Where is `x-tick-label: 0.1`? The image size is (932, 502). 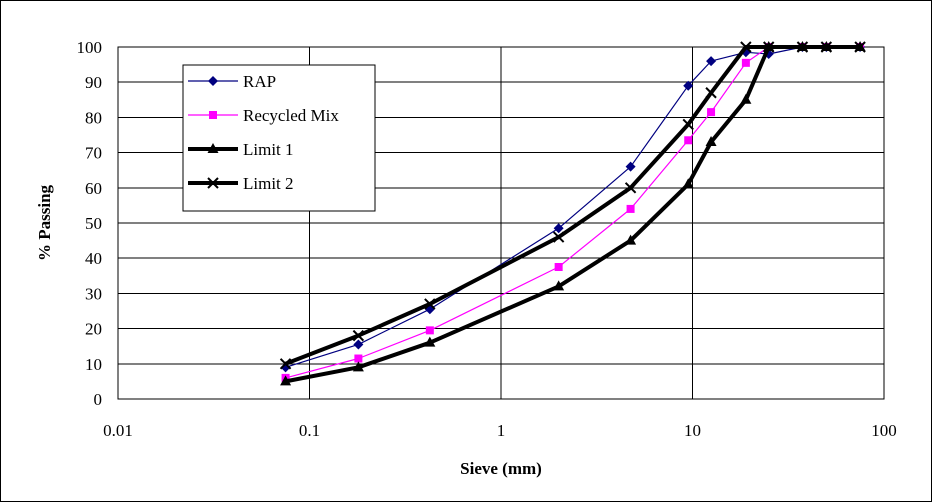
x-tick-label: 0.1 is located at coordinates (309, 430).